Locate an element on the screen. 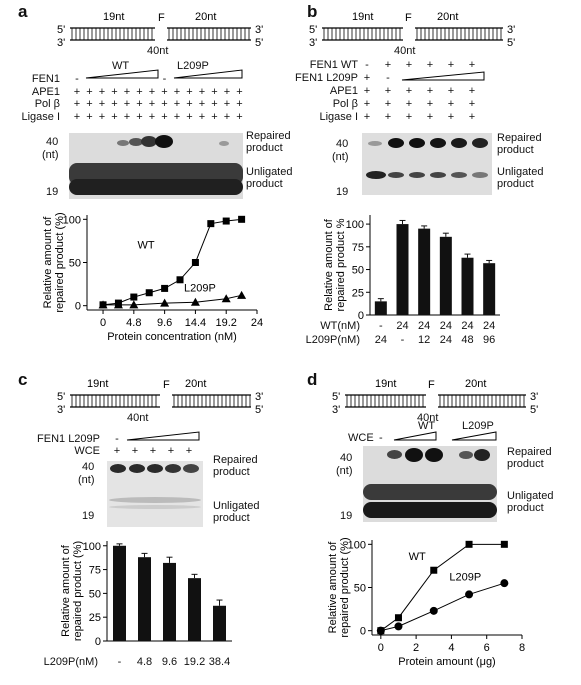  substrate-template-length-a: 40nt is located at coordinates (158, 51).